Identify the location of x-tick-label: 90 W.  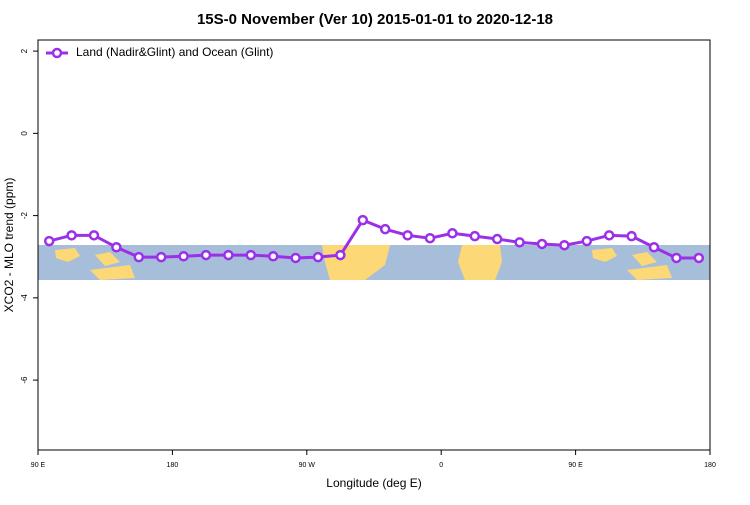
(307, 465).